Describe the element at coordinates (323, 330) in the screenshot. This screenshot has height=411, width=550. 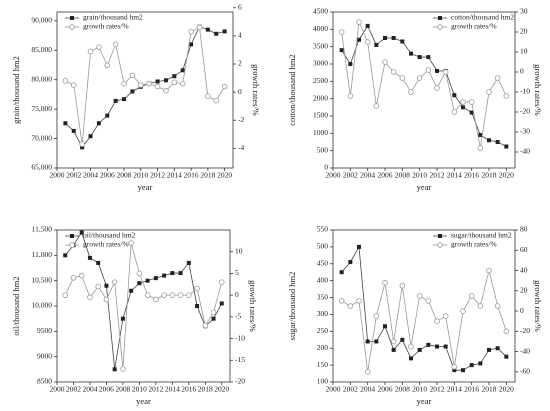
I see `y-tick-label: 250` at that location.